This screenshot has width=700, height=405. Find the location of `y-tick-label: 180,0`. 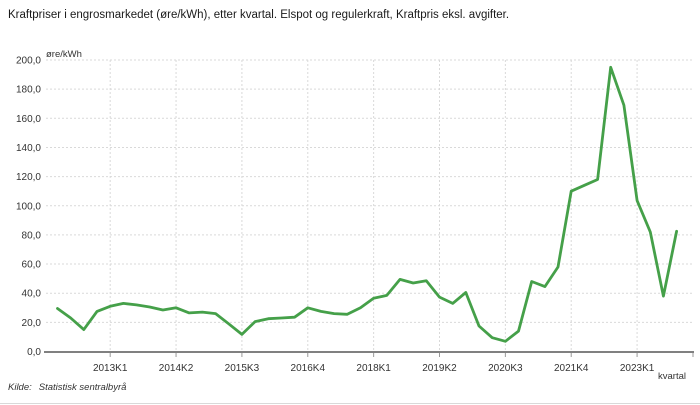

y-tick-label: 180,0 is located at coordinates (28, 90).